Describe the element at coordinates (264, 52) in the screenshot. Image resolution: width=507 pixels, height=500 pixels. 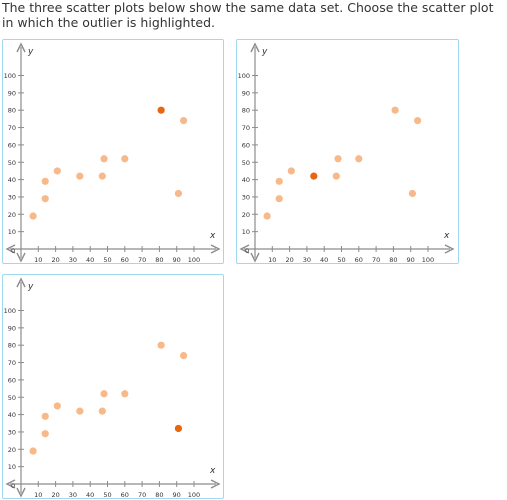
I see `y-axis-label: y` at that location.